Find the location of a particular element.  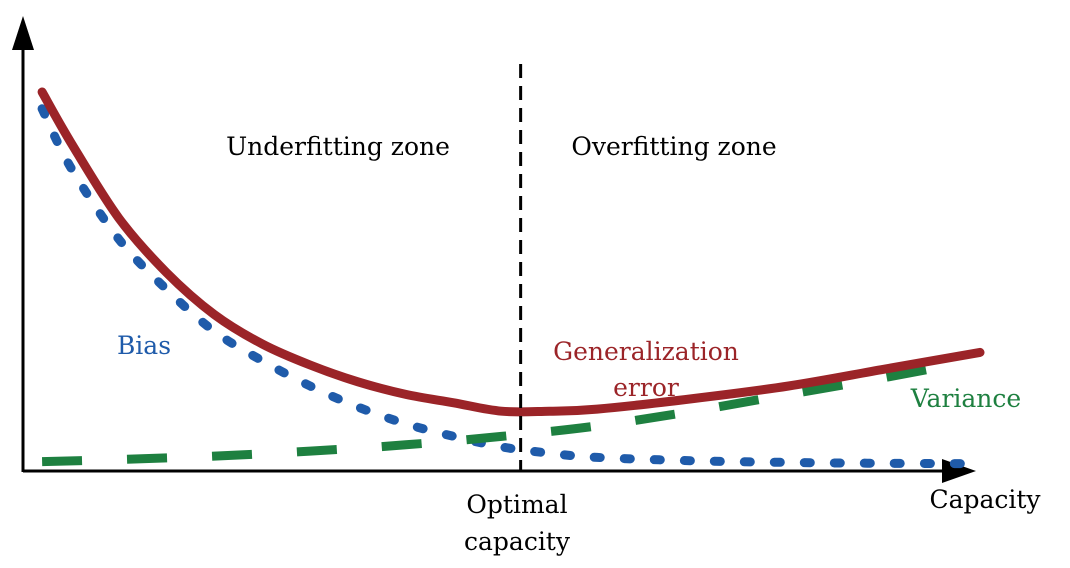

generalization-error-label-line2: error is located at coordinates (646, 387).